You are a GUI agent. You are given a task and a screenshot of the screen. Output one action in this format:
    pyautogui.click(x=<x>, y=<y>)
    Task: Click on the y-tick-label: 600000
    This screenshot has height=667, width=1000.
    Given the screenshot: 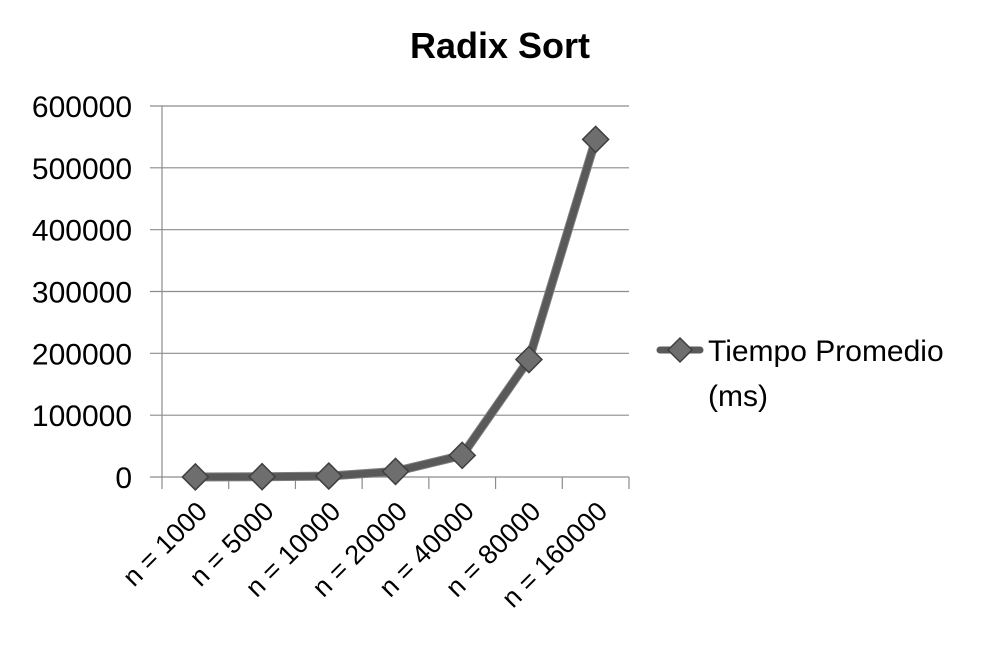 What is the action you would take?
    pyautogui.click(x=82, y=107)
    